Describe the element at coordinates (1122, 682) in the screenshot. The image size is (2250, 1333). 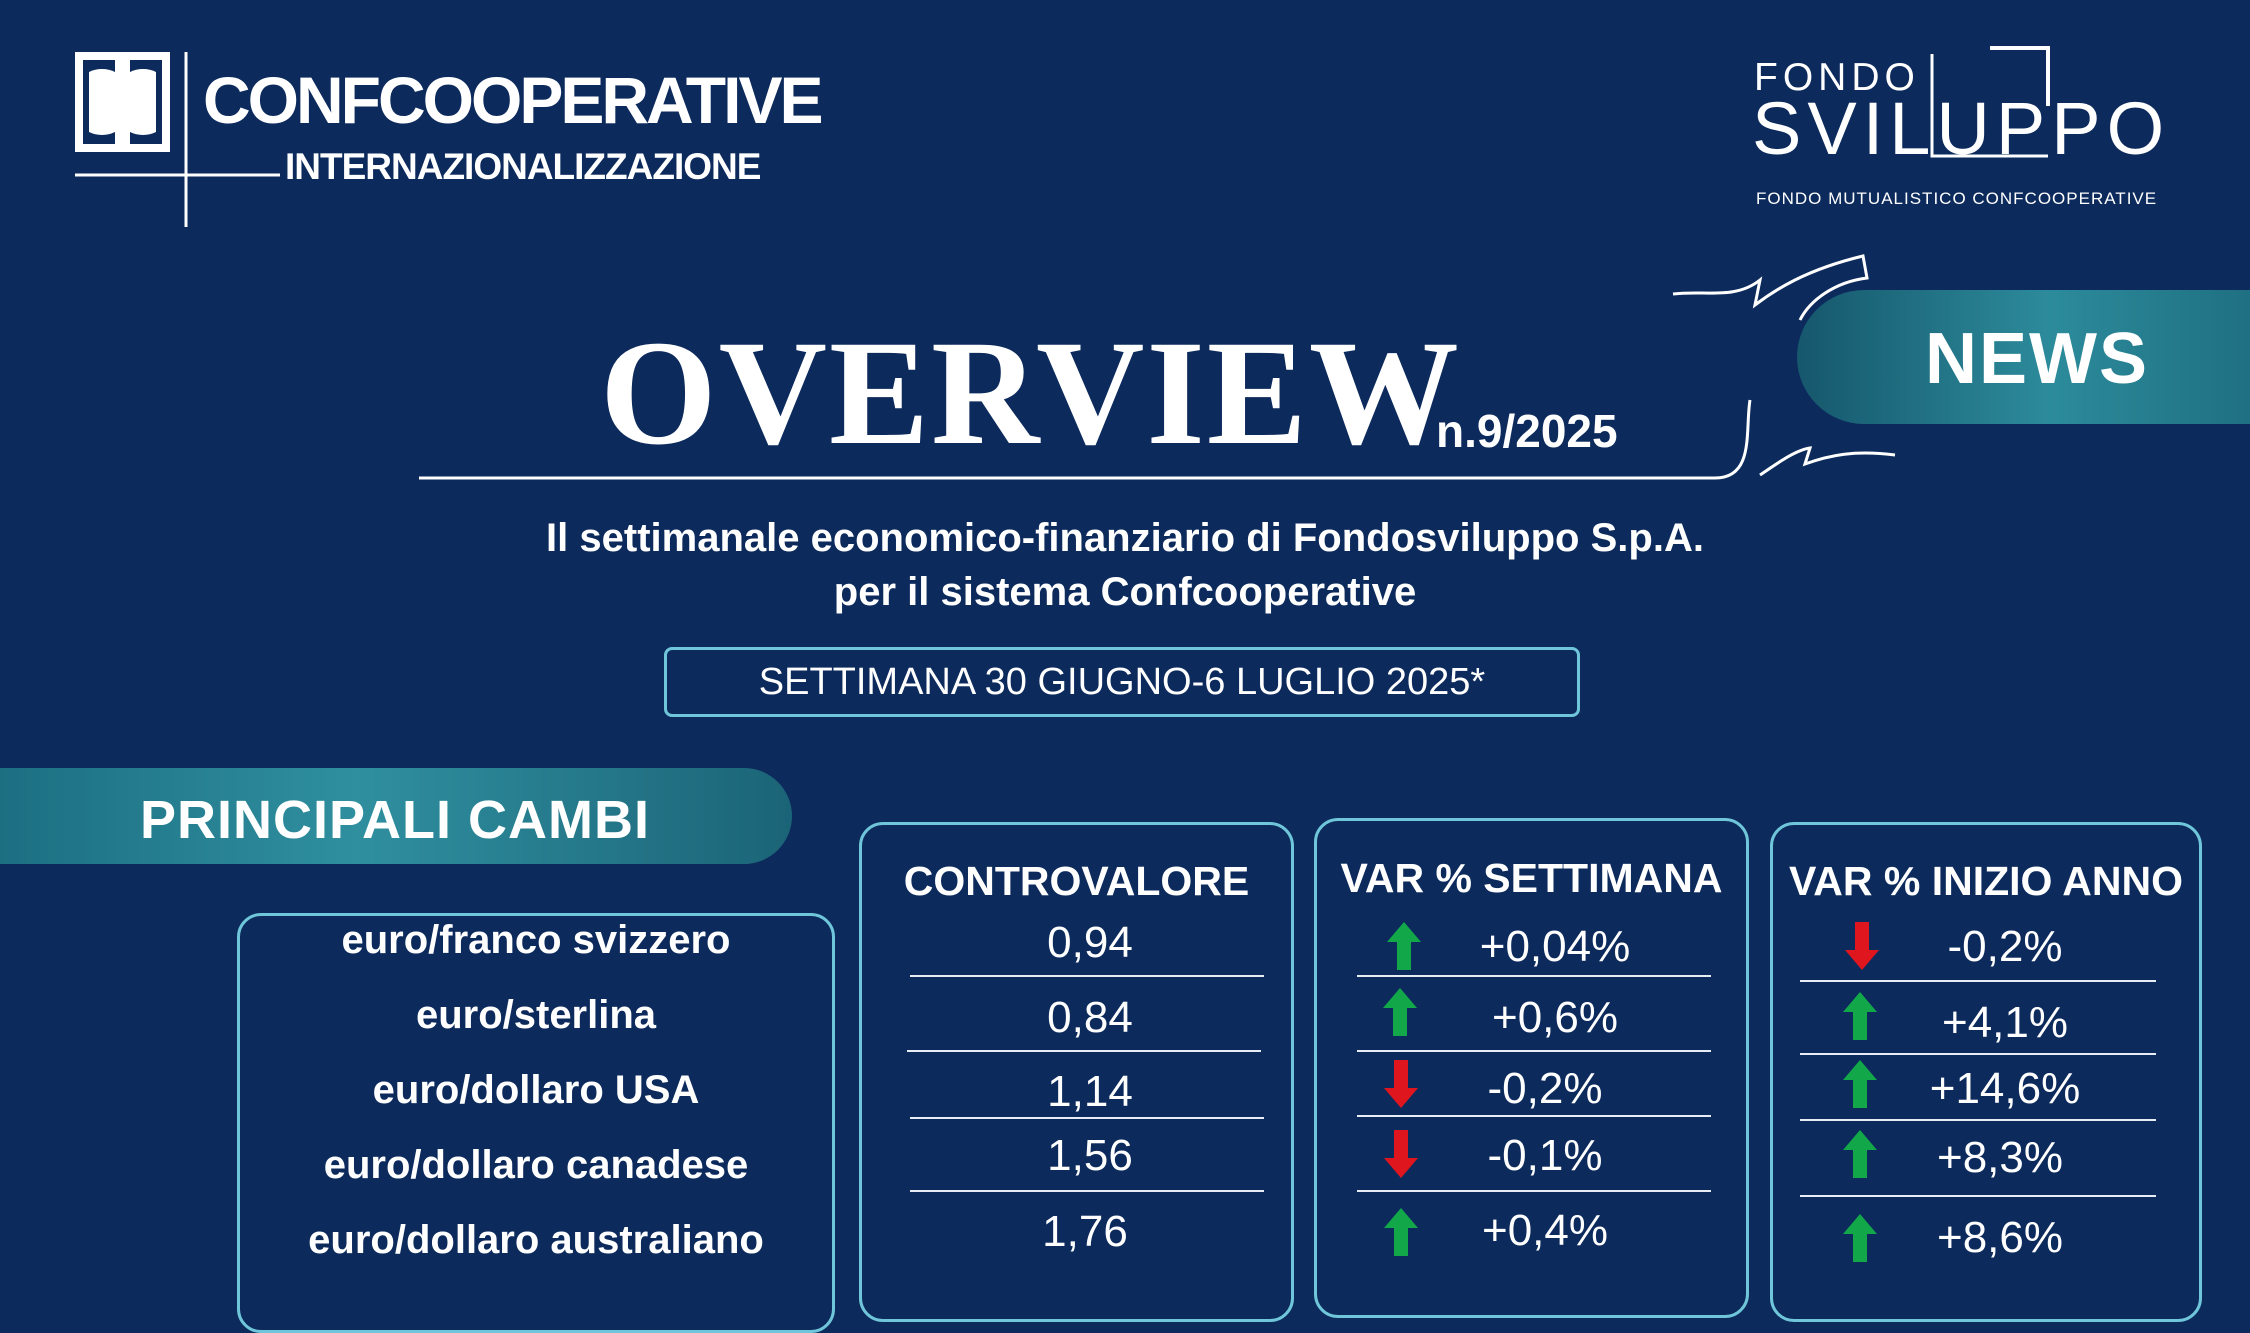
I see `week-range-box: SETTIMANA 30 GIUGNO-6 LUGLIO 2025*` at that location.